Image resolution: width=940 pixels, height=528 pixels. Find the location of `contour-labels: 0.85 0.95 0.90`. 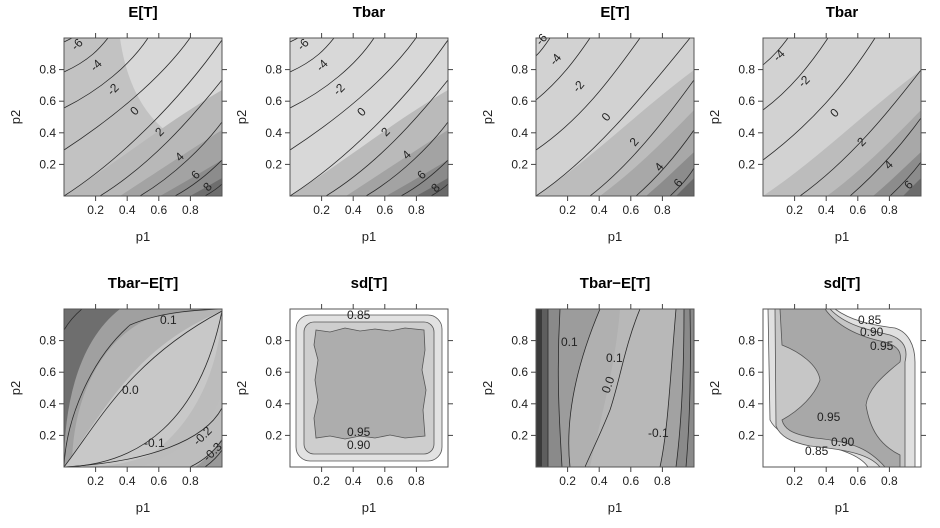

contour-labels: 0.85 0.95 0.90 is located at coordinates (359, 380).